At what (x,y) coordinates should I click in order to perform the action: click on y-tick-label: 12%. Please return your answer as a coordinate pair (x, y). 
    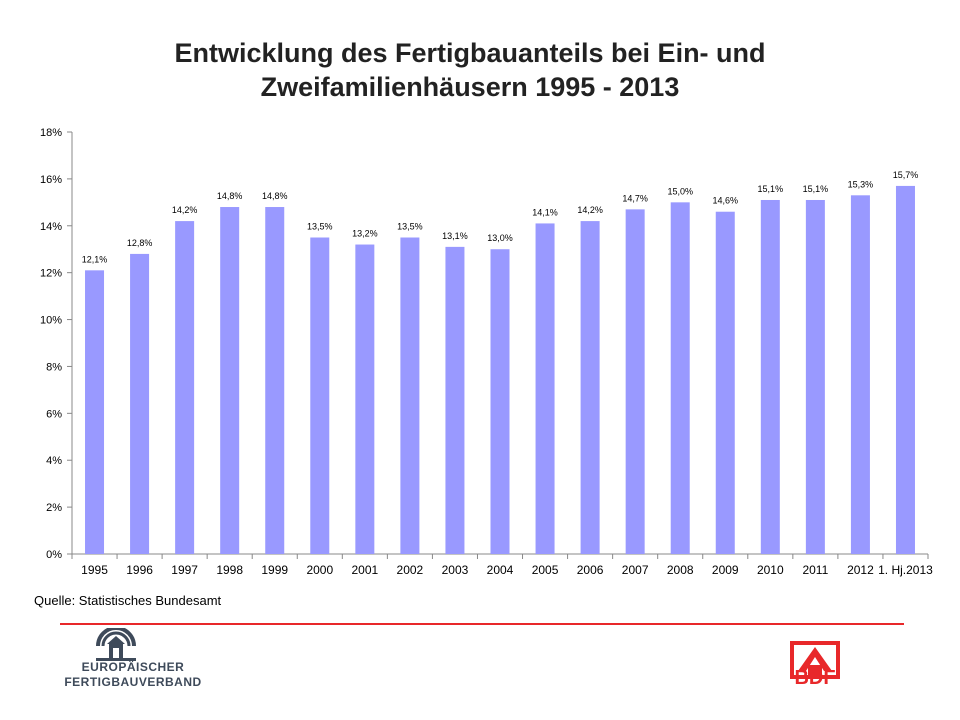
    Looking at the image, I should click on (51, 274).